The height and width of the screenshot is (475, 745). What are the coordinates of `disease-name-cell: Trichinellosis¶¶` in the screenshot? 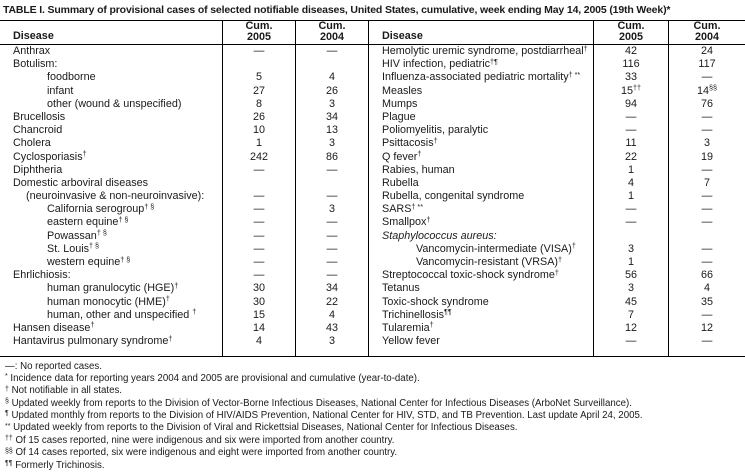 It's located at (480, 315).